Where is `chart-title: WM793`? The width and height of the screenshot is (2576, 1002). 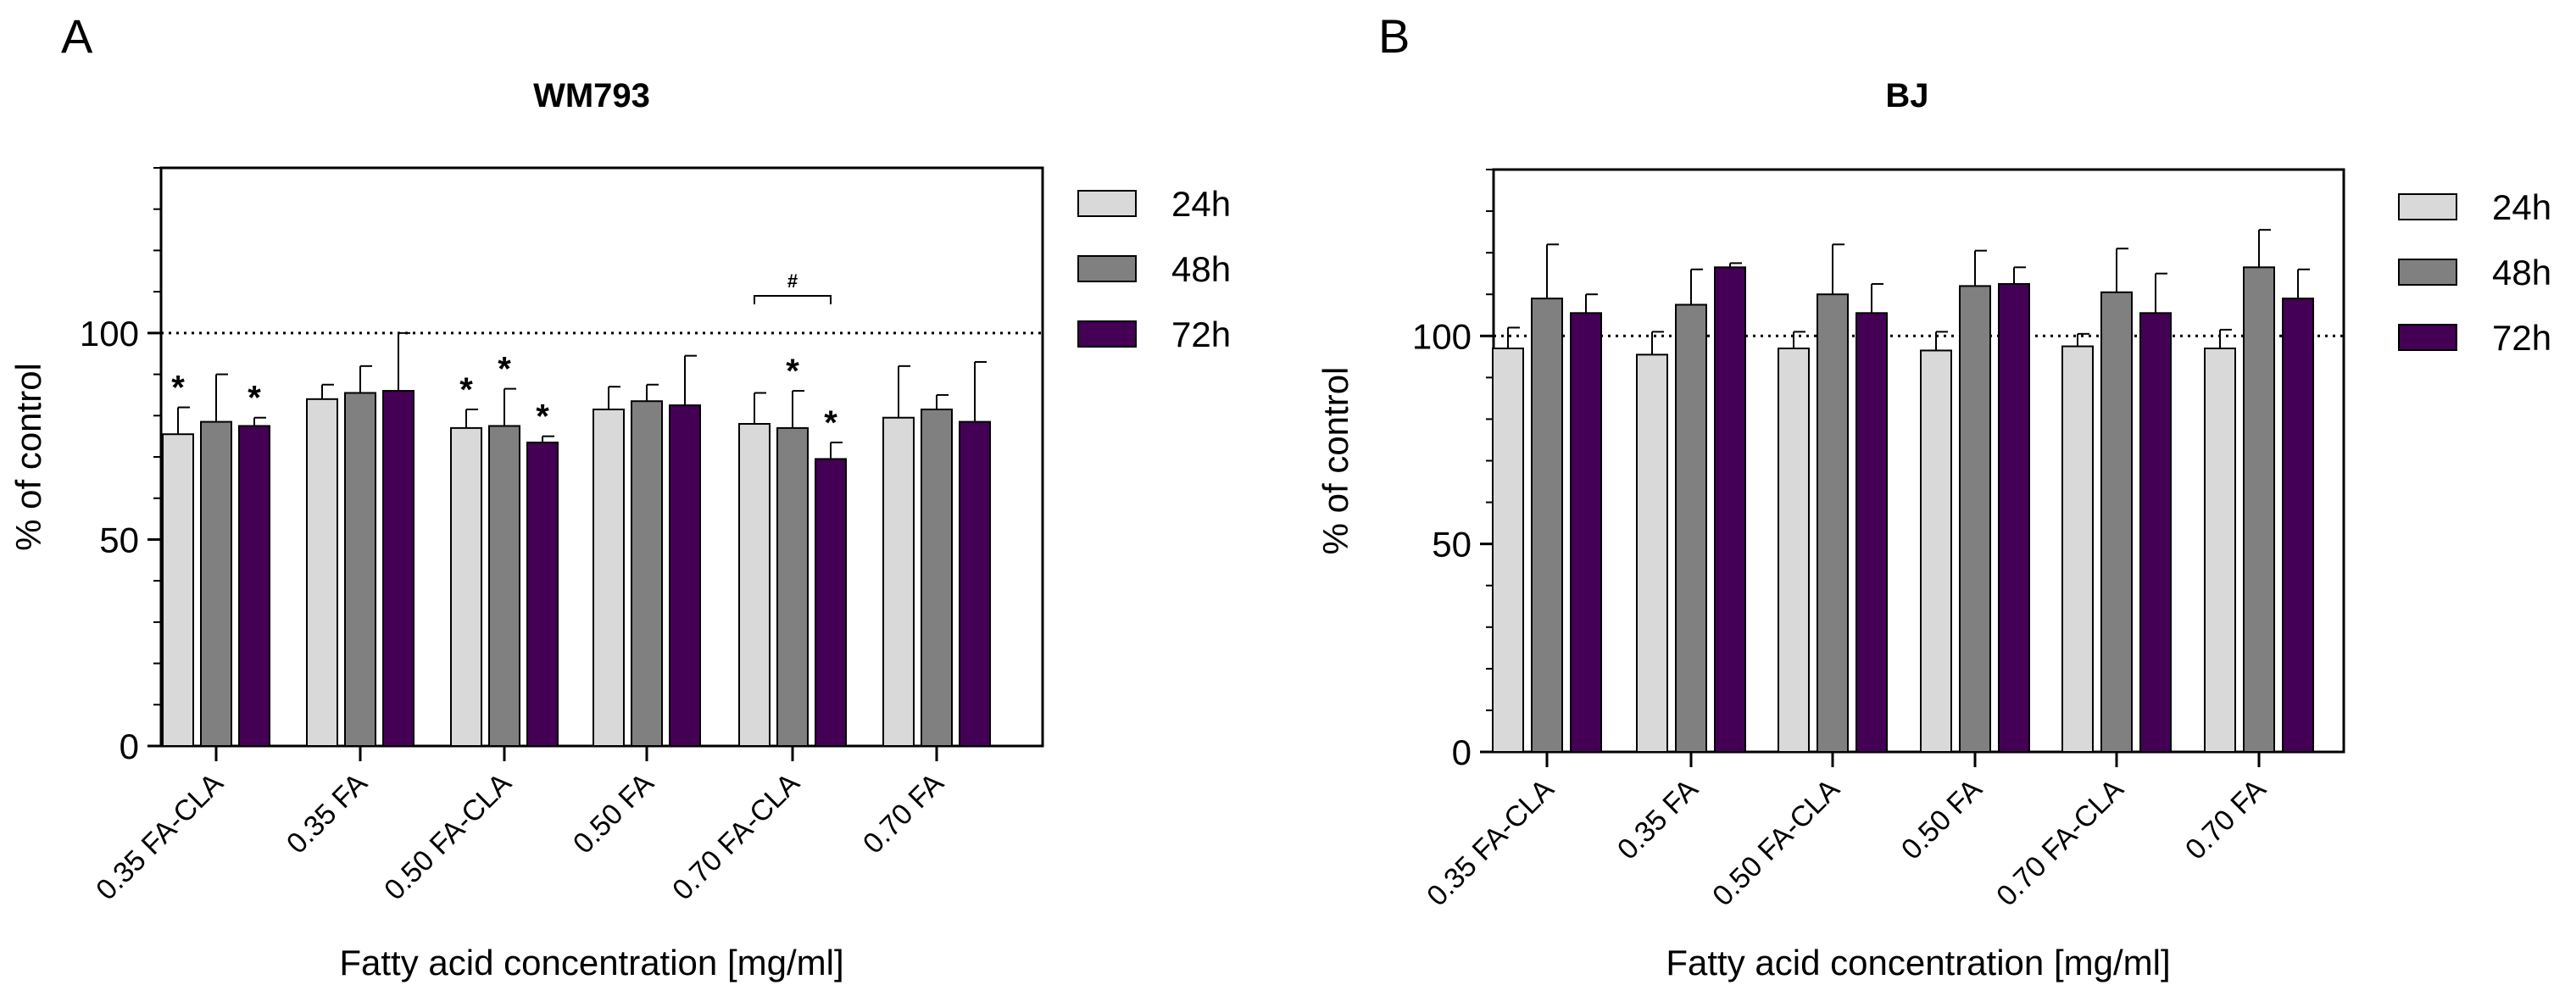
chart-title: WM793 is located at coordinates (591, 95).